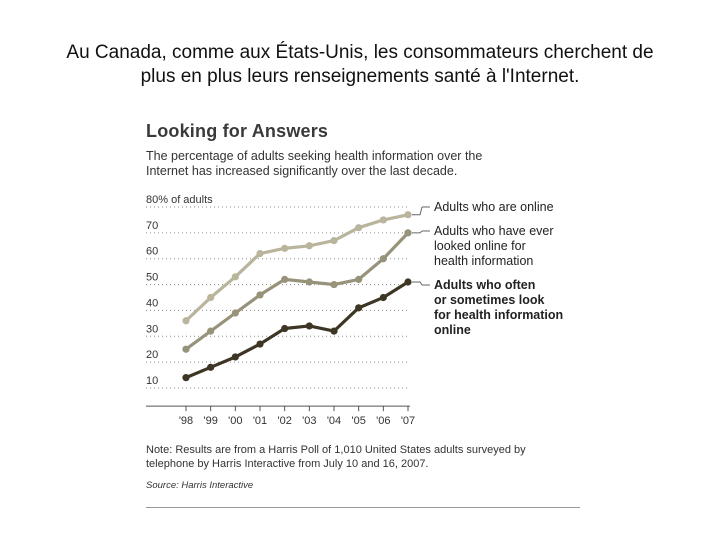  What do you see at coordinates (210, 421) in the screenshot?
I see `x-tick-label: '99` at bounding box center [210, 421].